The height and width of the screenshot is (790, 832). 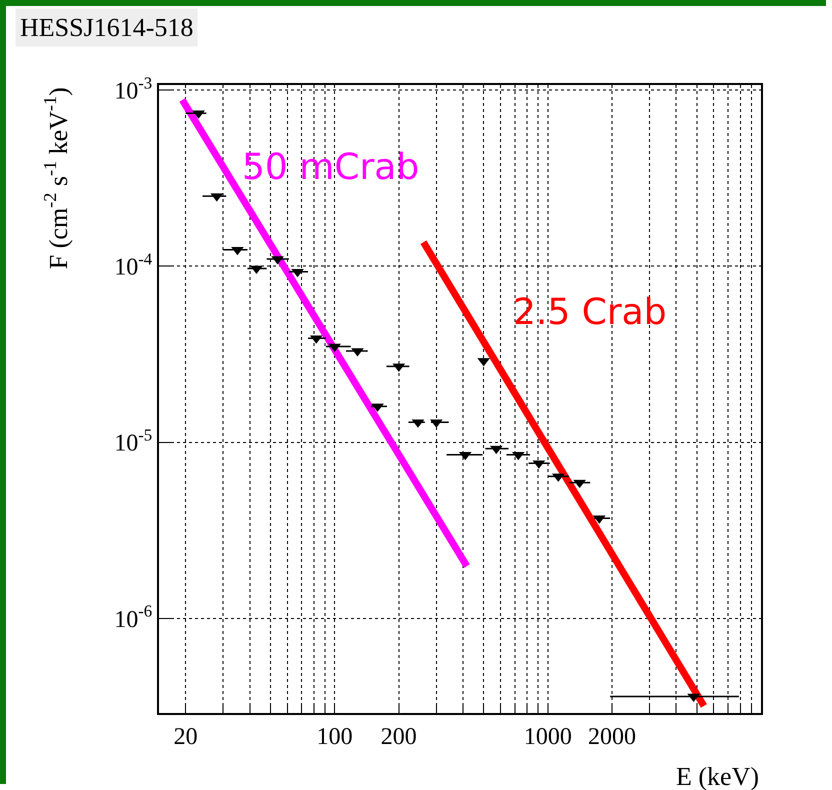 What do you see at coordinates (331, 167) in the screenshot?
I see `series-label: 50 mCrab` at bounding box center [331, 167].